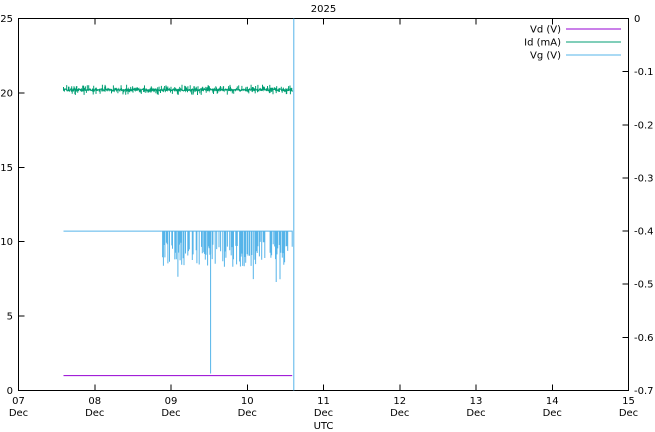 The image size is (655, 432). I want to click on x-tick-label-day: 15, so click(628, 401).